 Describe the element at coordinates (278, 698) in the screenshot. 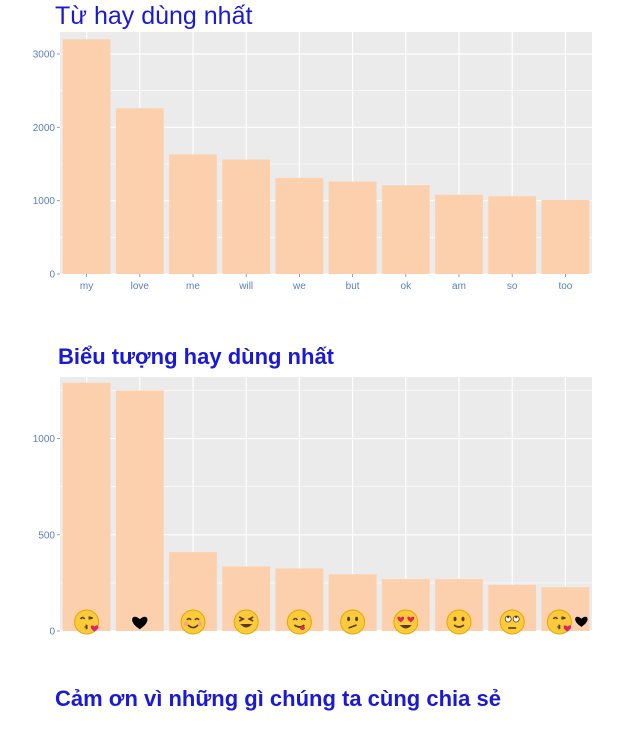

I see `thank-you-footer: Cảm ơn vì những gì chúng ta cùng chia sẻ` at that location.